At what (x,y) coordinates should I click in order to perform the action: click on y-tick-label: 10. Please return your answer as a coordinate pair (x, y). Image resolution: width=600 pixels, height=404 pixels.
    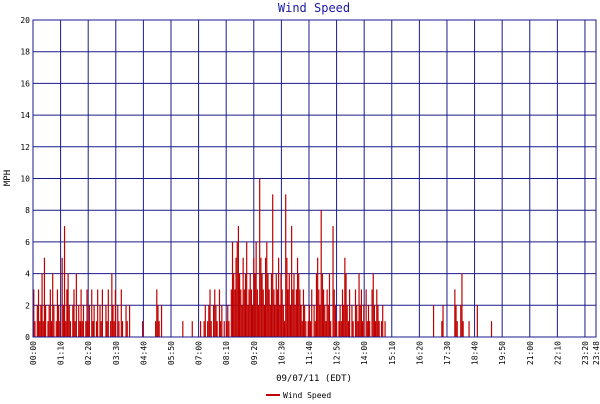
    Looking at the image, I should click on (25, 179).